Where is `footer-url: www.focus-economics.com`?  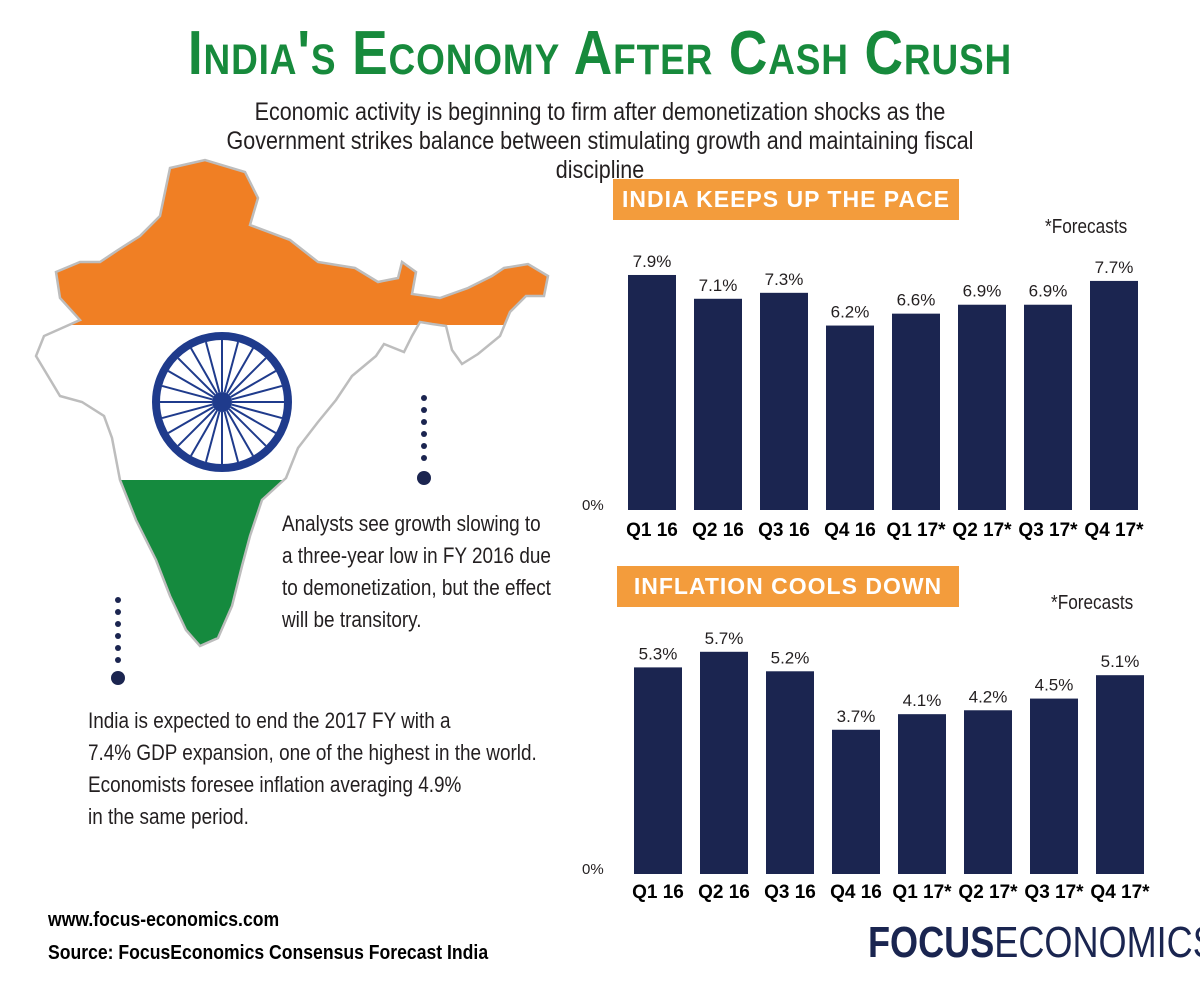
footer-url: www.focus-economics.com is located at coordinates (164, 920).